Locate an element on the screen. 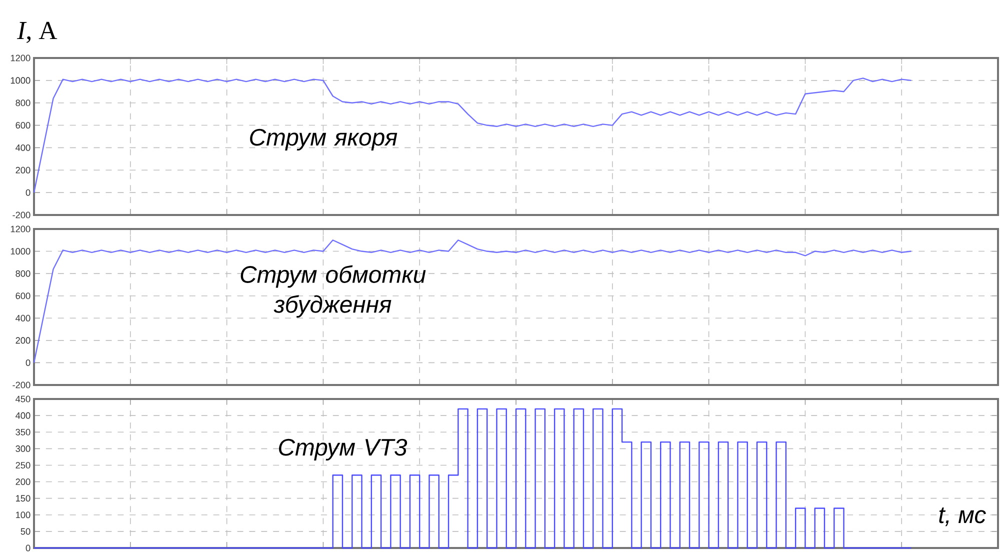 This screenshot has height=554, width=1000. annotation: Струм VT3 is located at coordinates (343, 449).